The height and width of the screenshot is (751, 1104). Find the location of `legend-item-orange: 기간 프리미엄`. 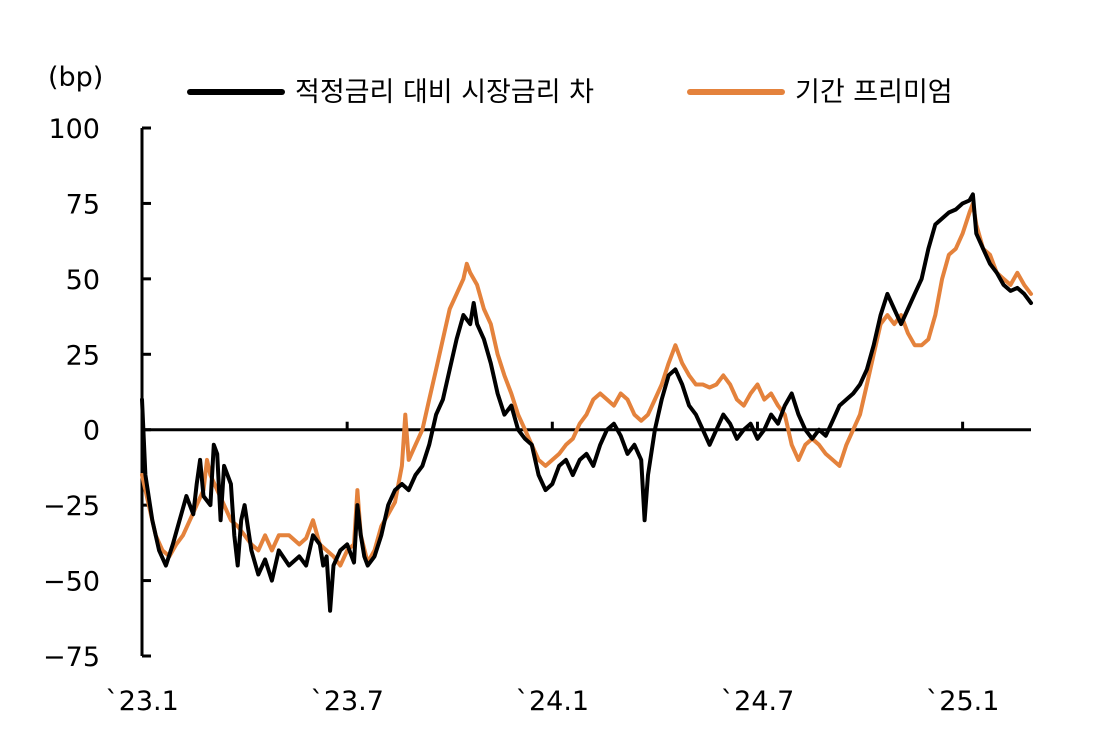

legend-item-orange: 기간 프리미엄 is located at coordinates (820, 92).